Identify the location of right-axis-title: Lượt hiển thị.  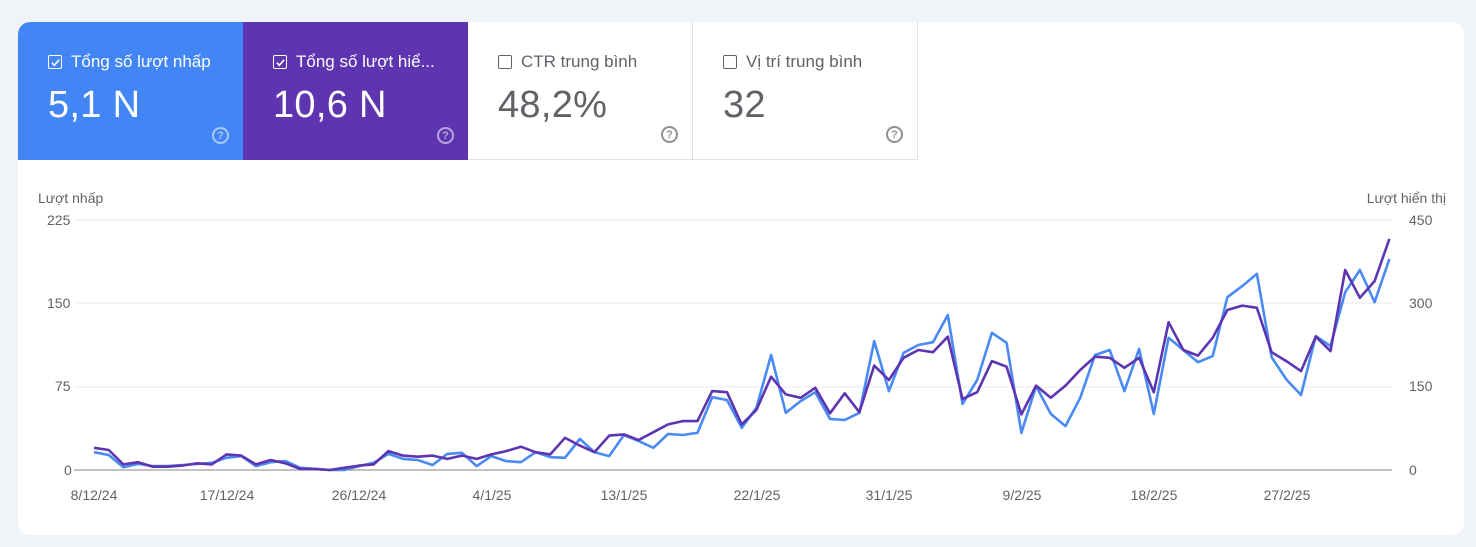
(1406, 198).